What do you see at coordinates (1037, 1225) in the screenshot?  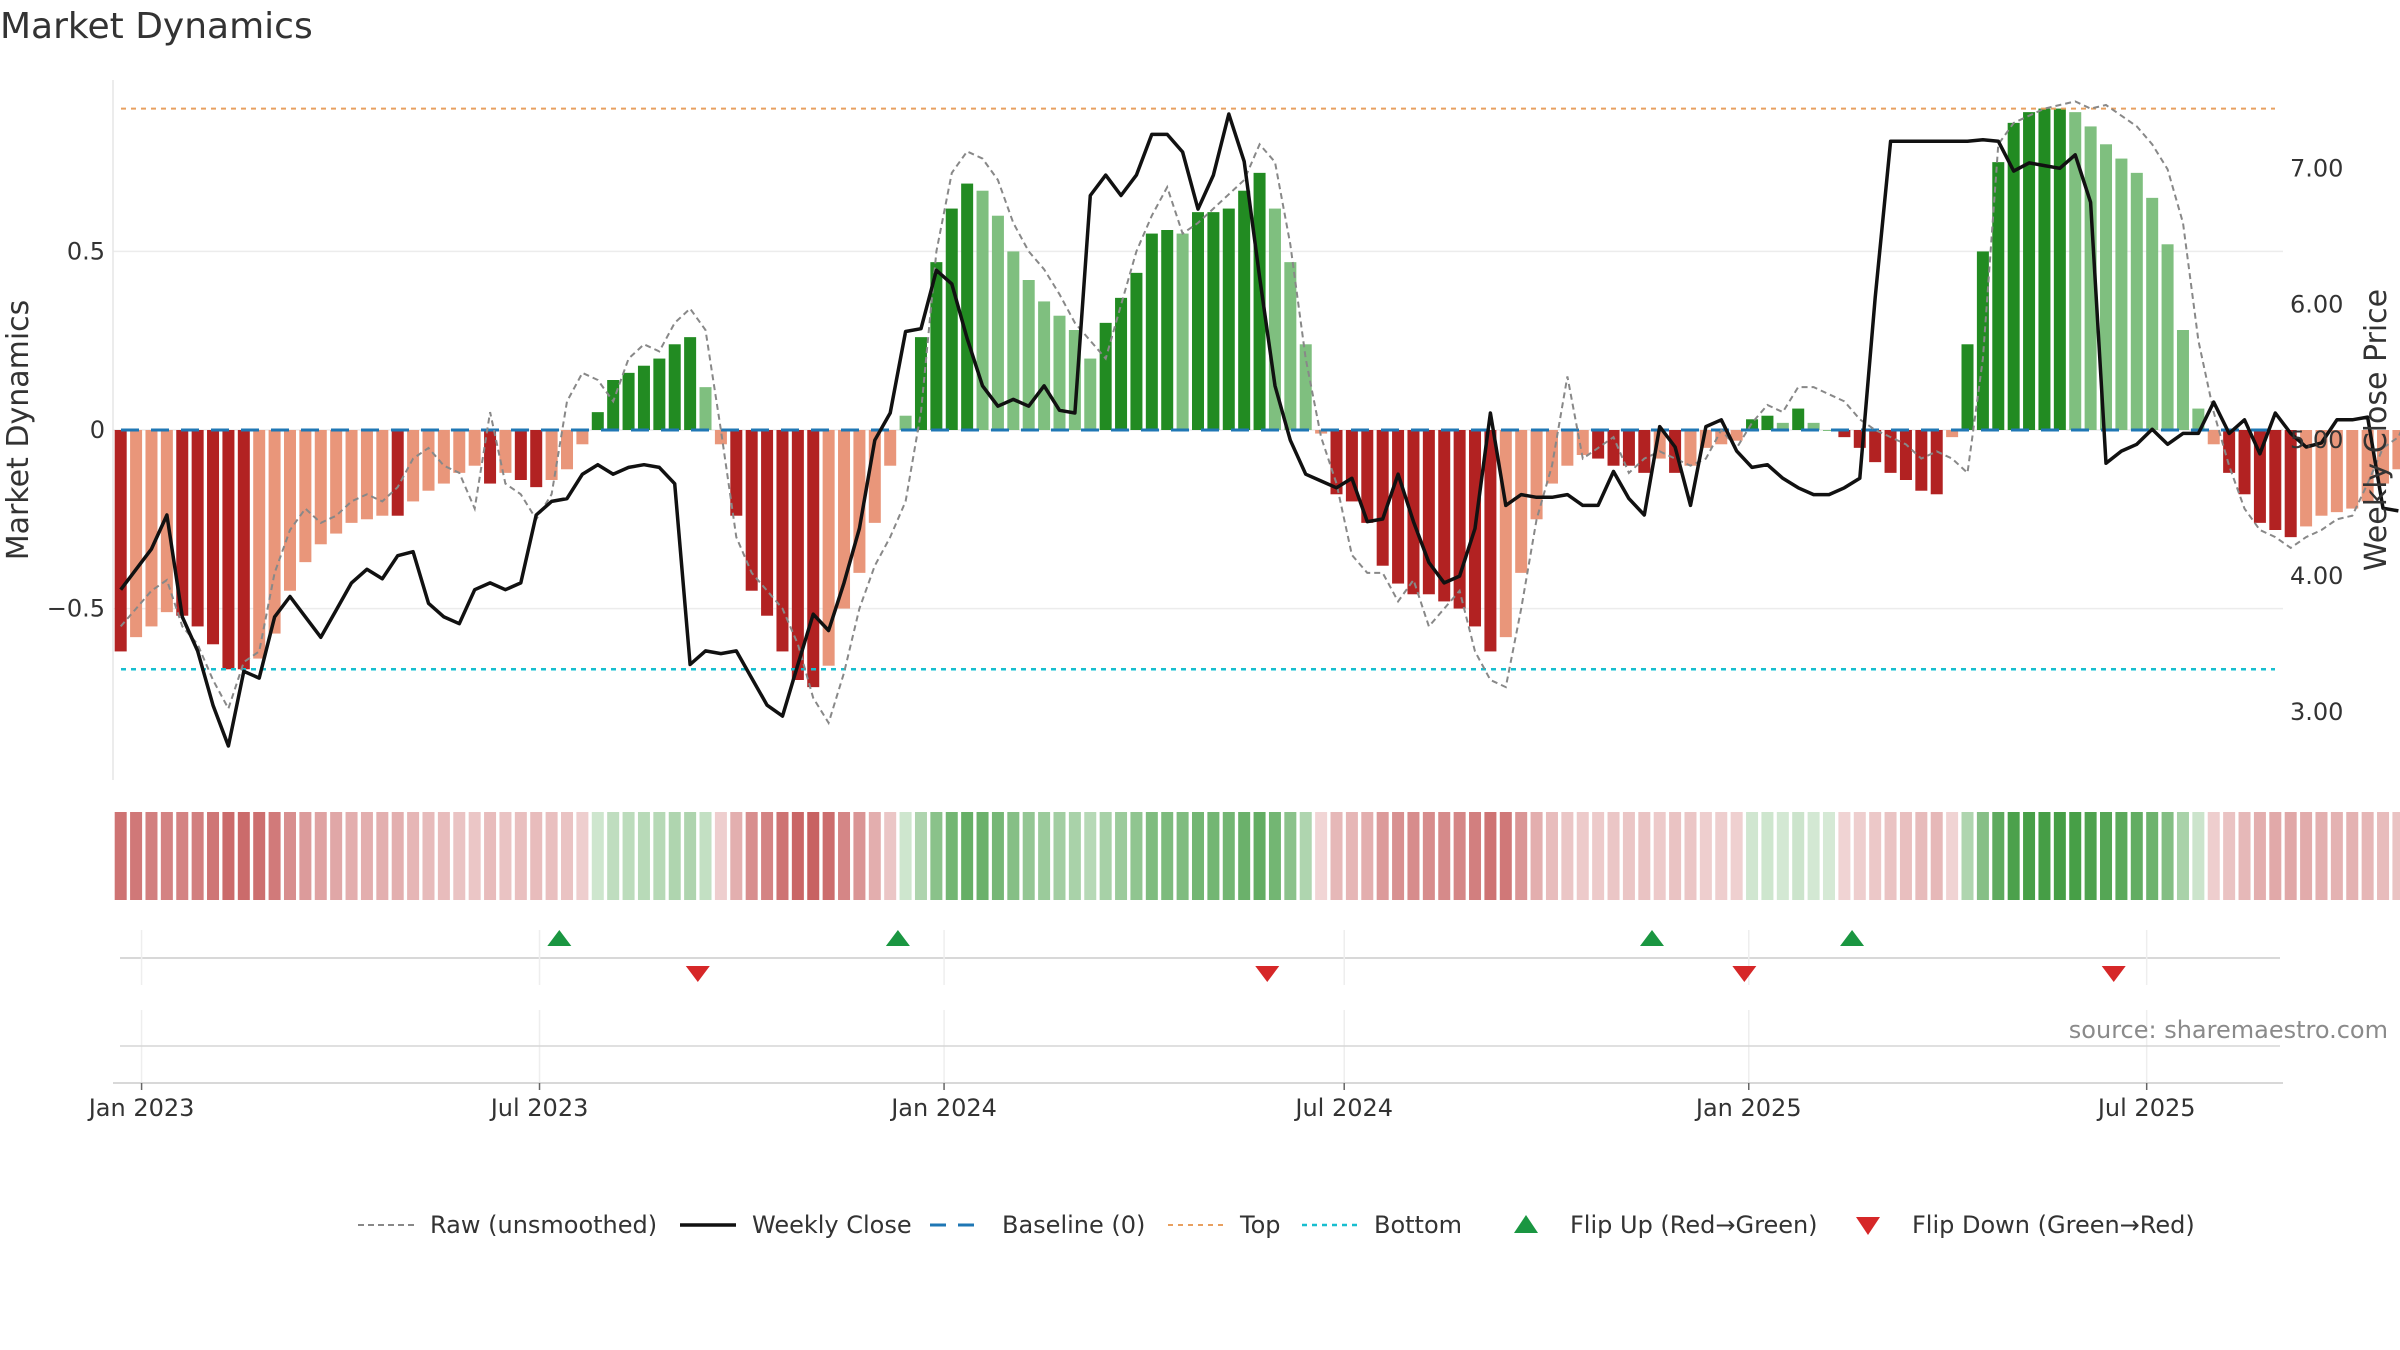 I see `legend-item: Baseline (0)` at bounding box center [1037, 1225].